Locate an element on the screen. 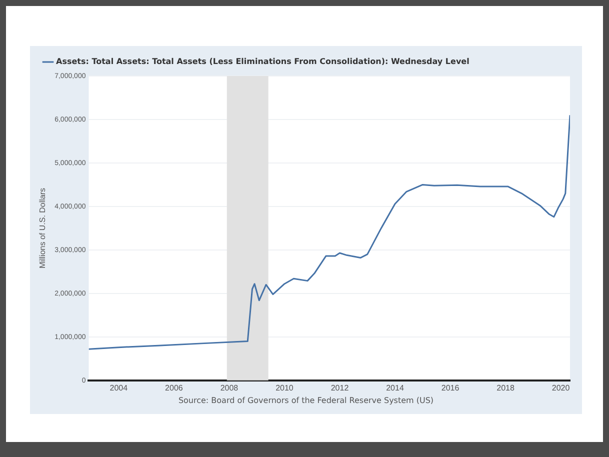 The image size is (609, 457). legend-label: Assets: Total Assets: Total Assets (Less Eliminations From Consolidation): Wednesday Level is located at coordinates (263, 61).